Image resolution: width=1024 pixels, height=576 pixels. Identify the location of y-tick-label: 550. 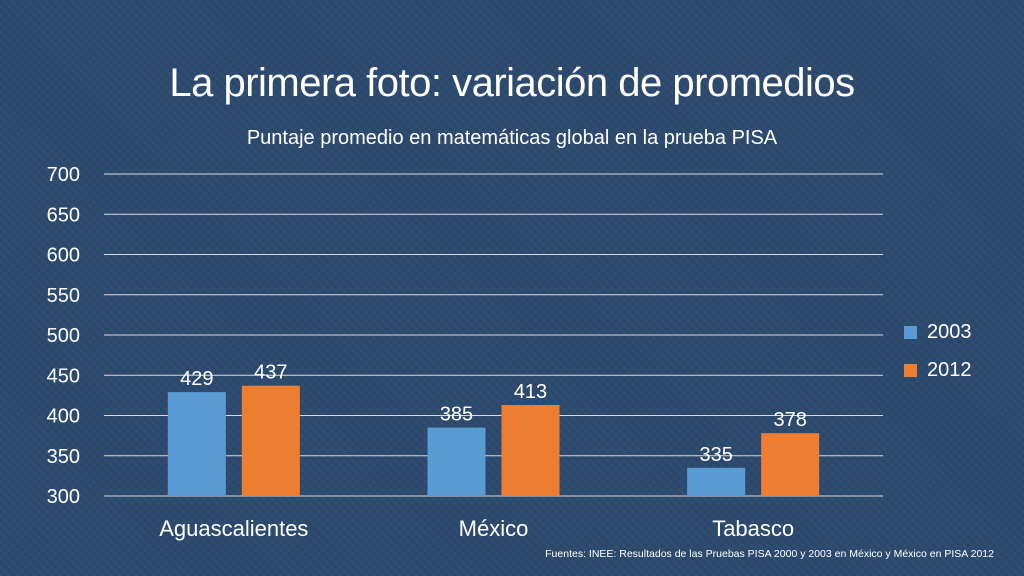
(63, 296).